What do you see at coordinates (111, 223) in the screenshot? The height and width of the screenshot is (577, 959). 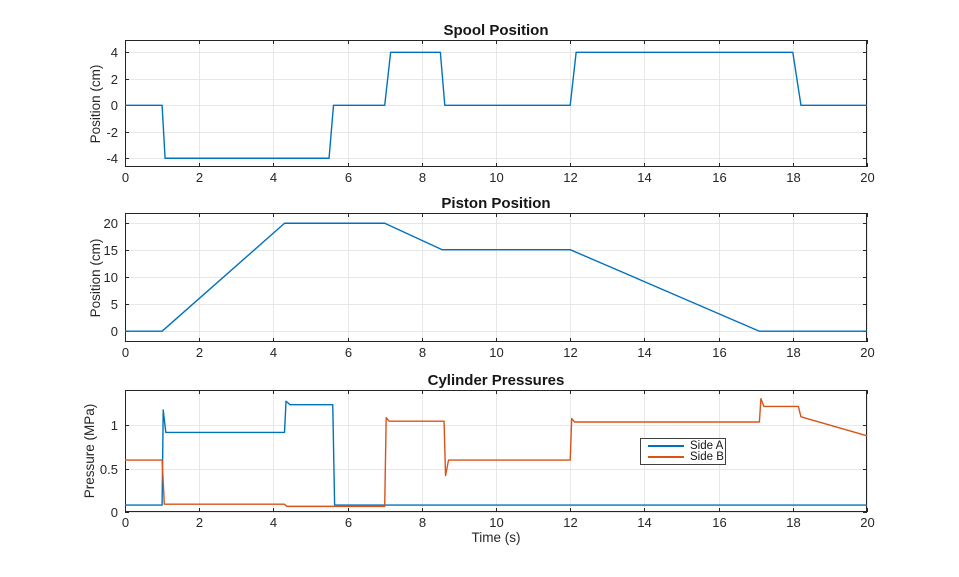 I see `y-tick-label: 20` at bounding box center [111, 223].